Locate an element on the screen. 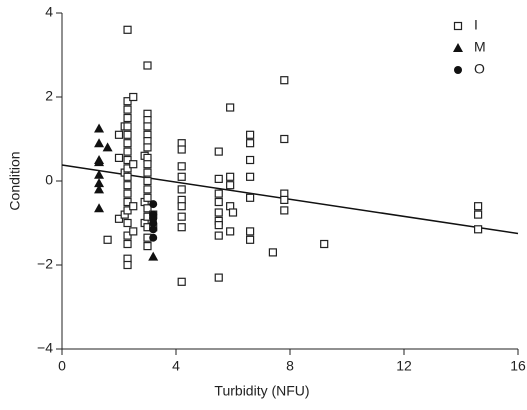 This screenshot has width=527, height=410. y-tick-label: −4 is located at coordinates (45, 348).